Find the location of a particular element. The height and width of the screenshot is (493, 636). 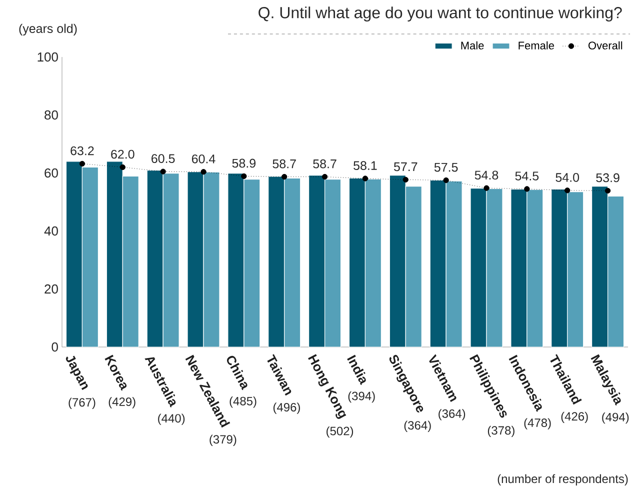

text: (440) is located at coordinates (171, 419).